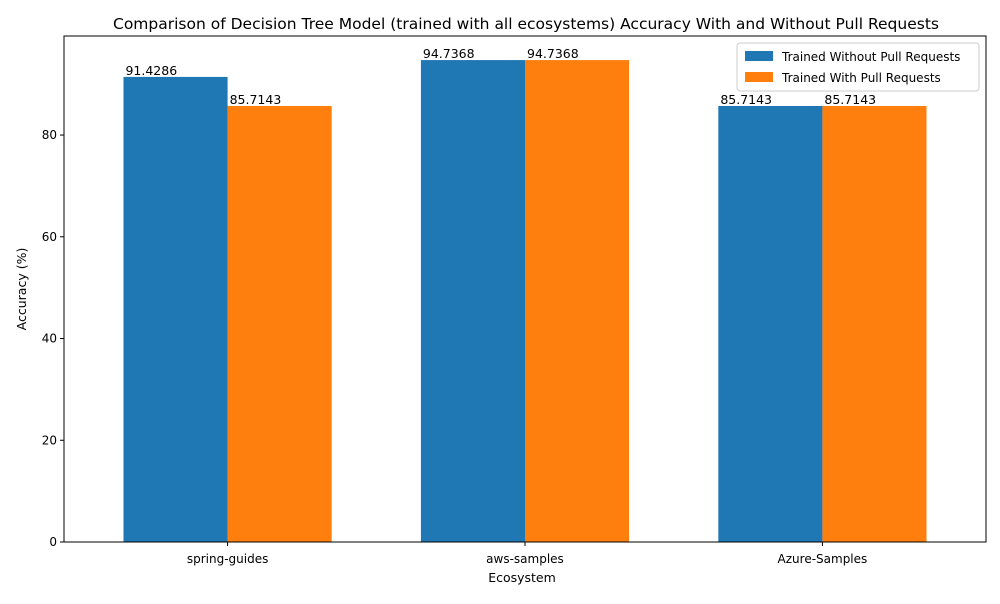 The image size is (1000, 604). I want to click on data-label: 91.4286, so click(151, 70).